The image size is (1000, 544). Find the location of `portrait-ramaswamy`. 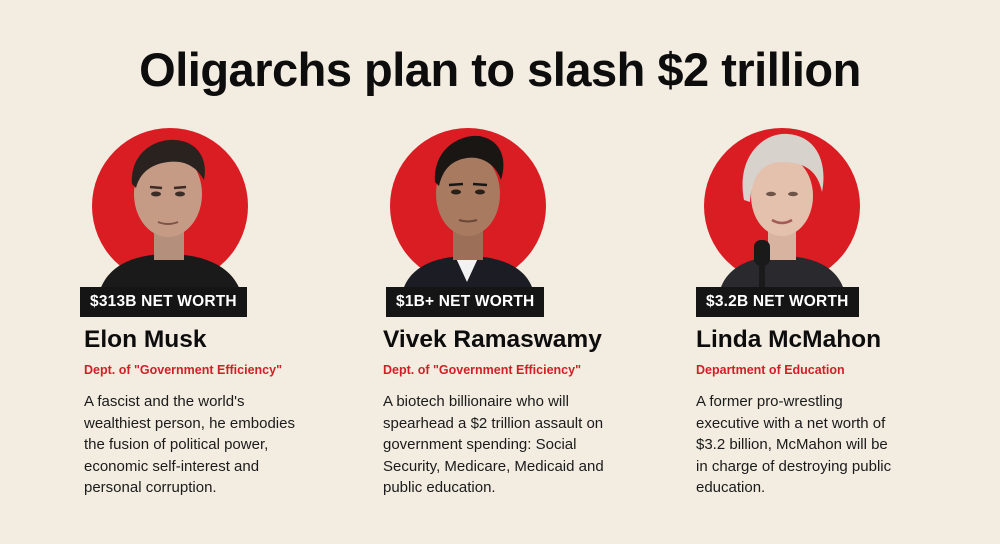

portrait-ramaswamy is located at coordinates (533, 206).